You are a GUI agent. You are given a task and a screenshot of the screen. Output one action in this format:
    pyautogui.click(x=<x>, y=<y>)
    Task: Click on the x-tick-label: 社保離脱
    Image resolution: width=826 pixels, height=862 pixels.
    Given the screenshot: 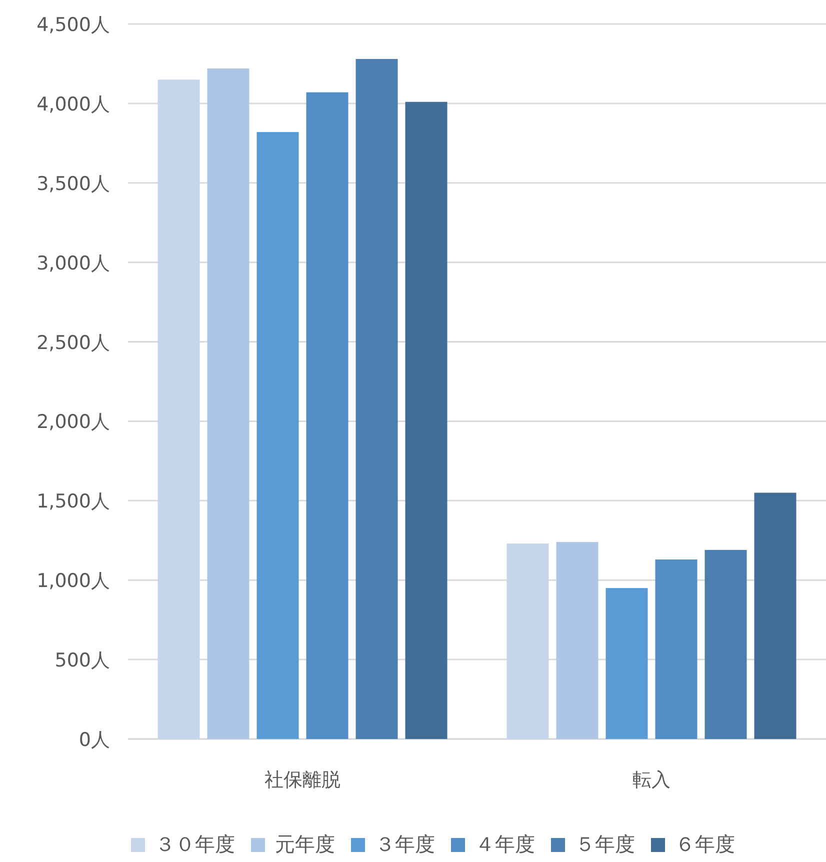 What is the action you would take?
    pyautogui.click(x=302, y=780)
    